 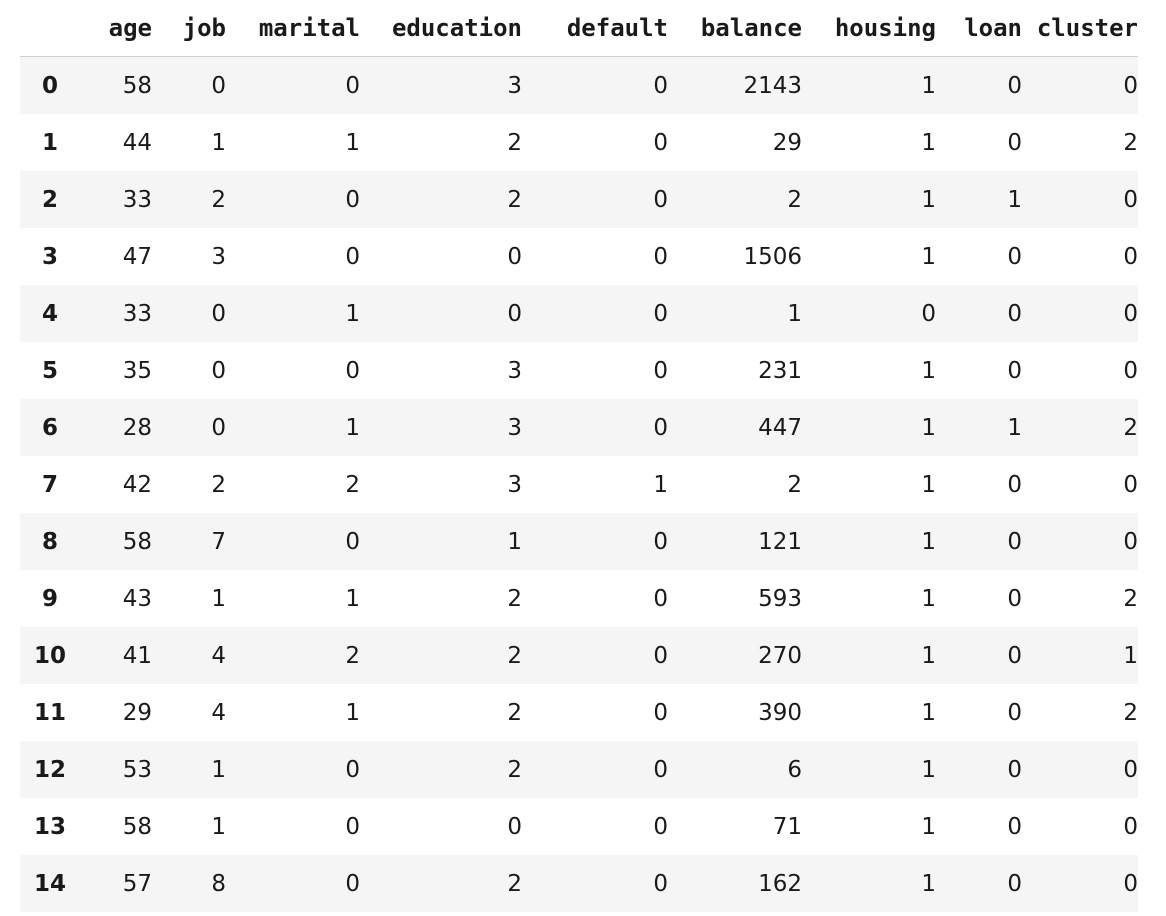 I want to click on table-row: 10 41 4 2 2 0 270 1 0 1, so click(x=579, y=655).